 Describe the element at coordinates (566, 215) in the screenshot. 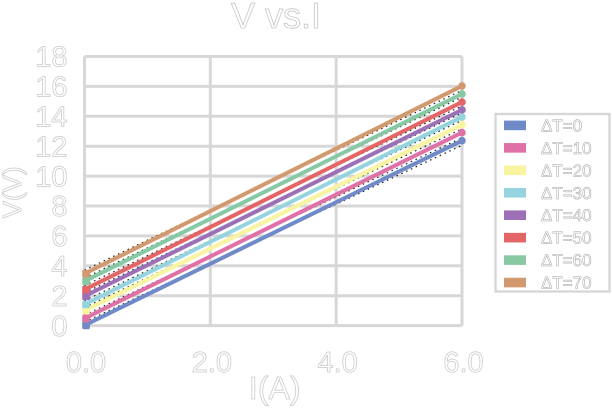

I see `svg-text: ΔT=40` at that location.